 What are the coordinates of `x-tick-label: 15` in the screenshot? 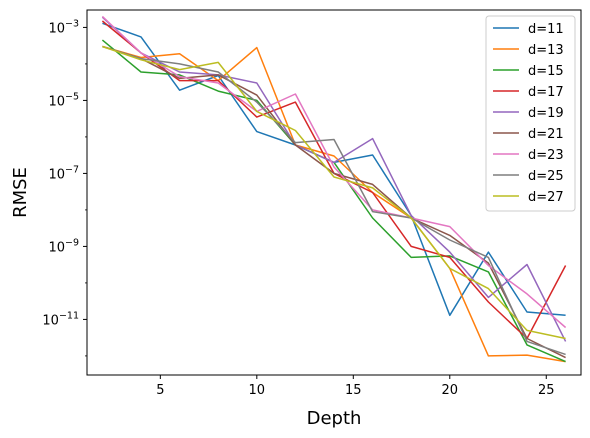 It's located at (353, 390).